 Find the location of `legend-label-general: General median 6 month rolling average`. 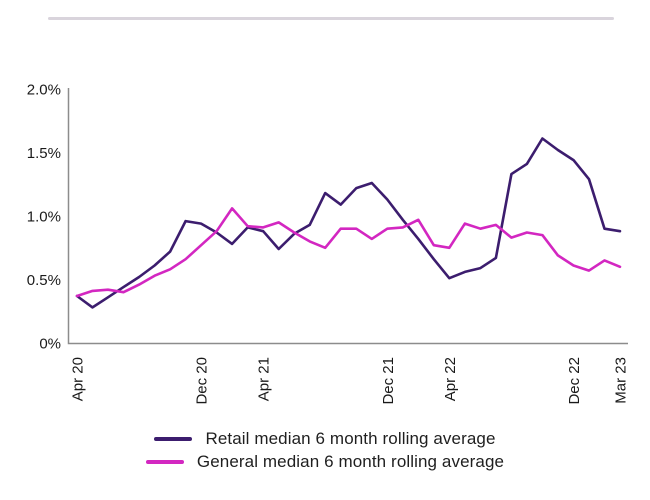

legend-label-general: General median 6 month rolling average is located at coordinates (350, 461).